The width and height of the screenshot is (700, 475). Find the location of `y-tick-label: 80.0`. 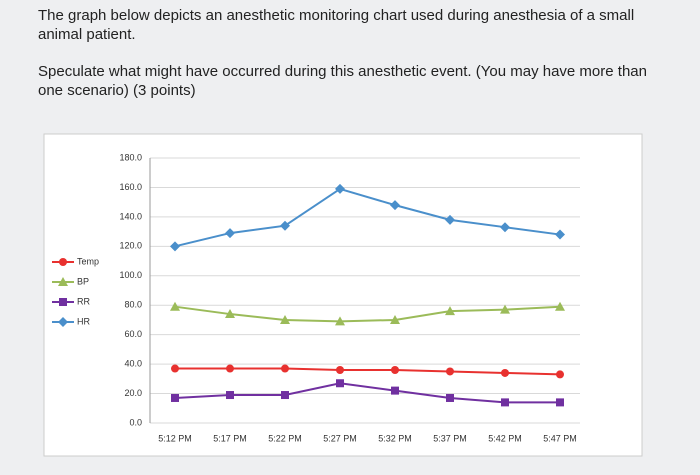

y-tick-label: 80.0 is located at coordinates (133, 305).